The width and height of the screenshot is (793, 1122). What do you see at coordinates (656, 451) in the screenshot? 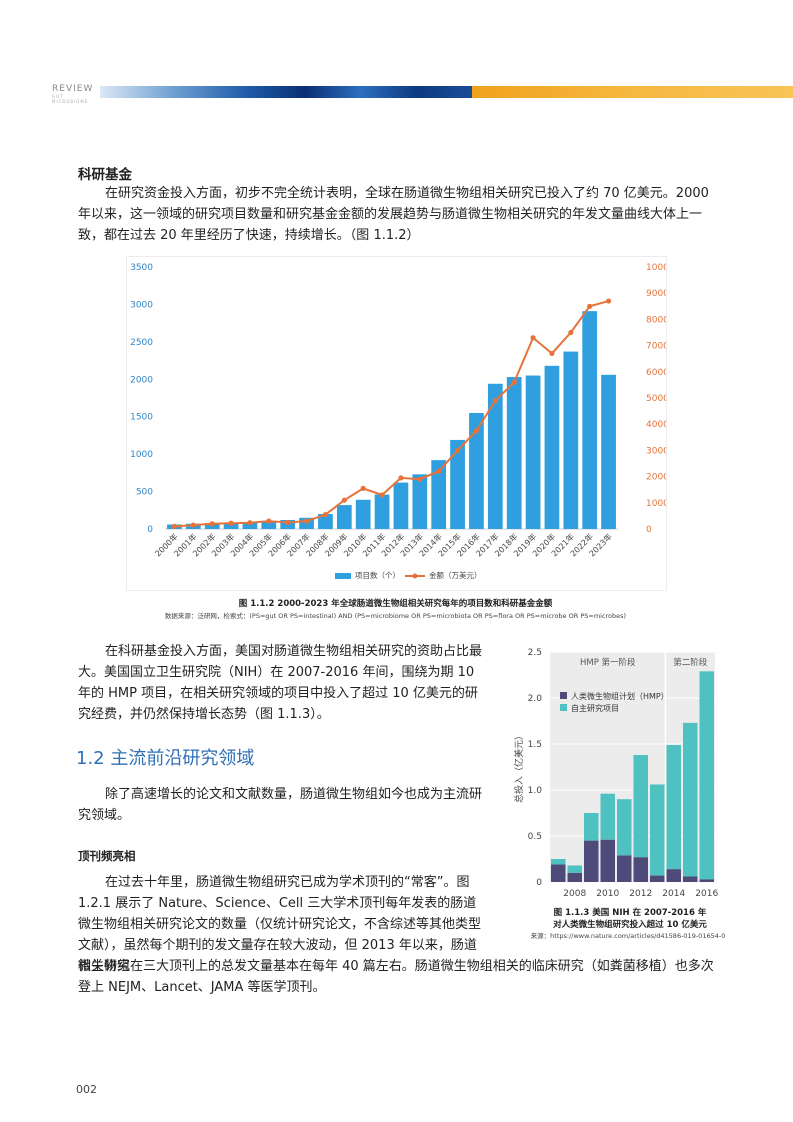
I see `y-right-tick-label: 30000` at bounding box center [656, 451].